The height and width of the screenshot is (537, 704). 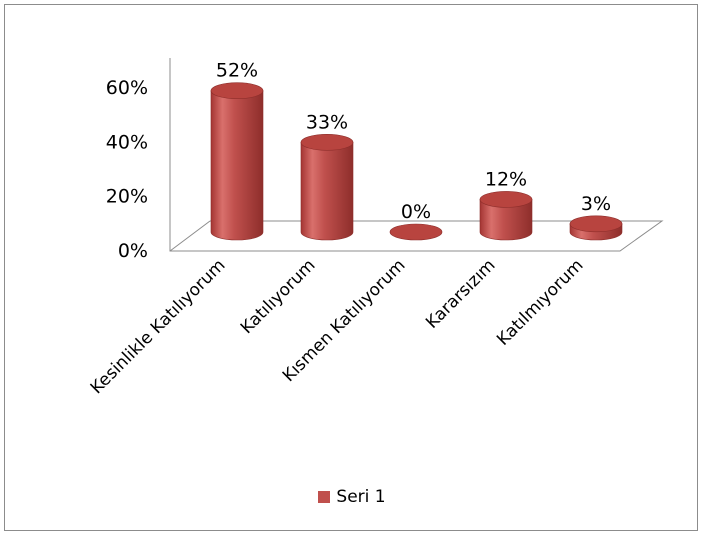 What do you see at coordinates (416, 212) in the screenshot?
I see `data-label: 0%` at bounding box center [416, 212].